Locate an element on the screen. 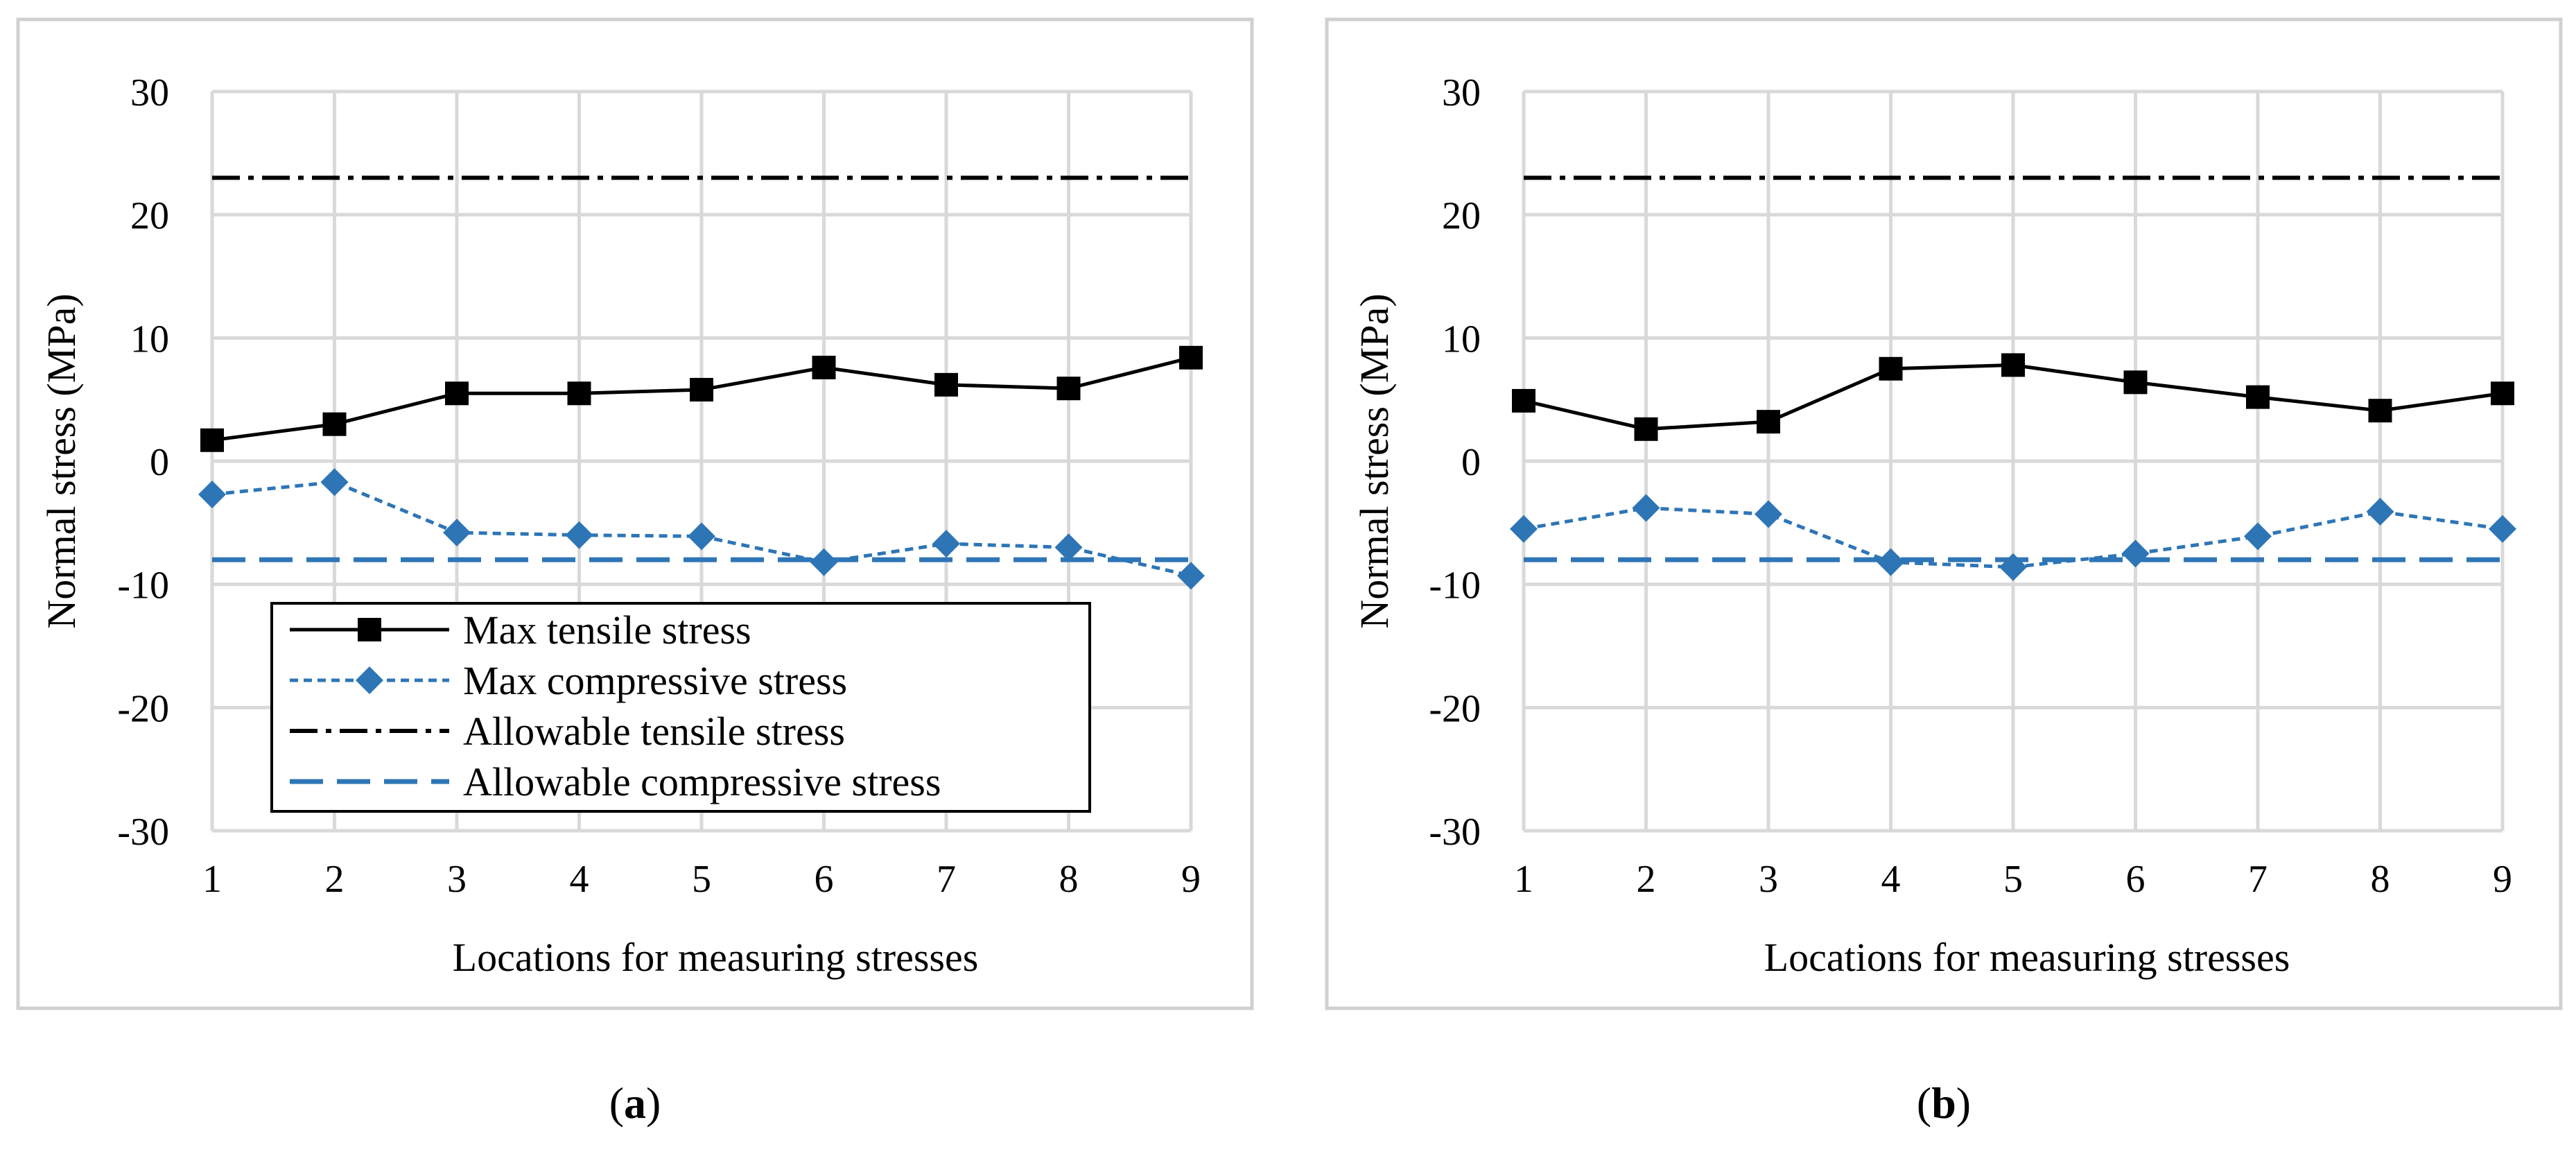  legend-label-max-compressive: Max compressive stress is located at coordinates (655, 680).